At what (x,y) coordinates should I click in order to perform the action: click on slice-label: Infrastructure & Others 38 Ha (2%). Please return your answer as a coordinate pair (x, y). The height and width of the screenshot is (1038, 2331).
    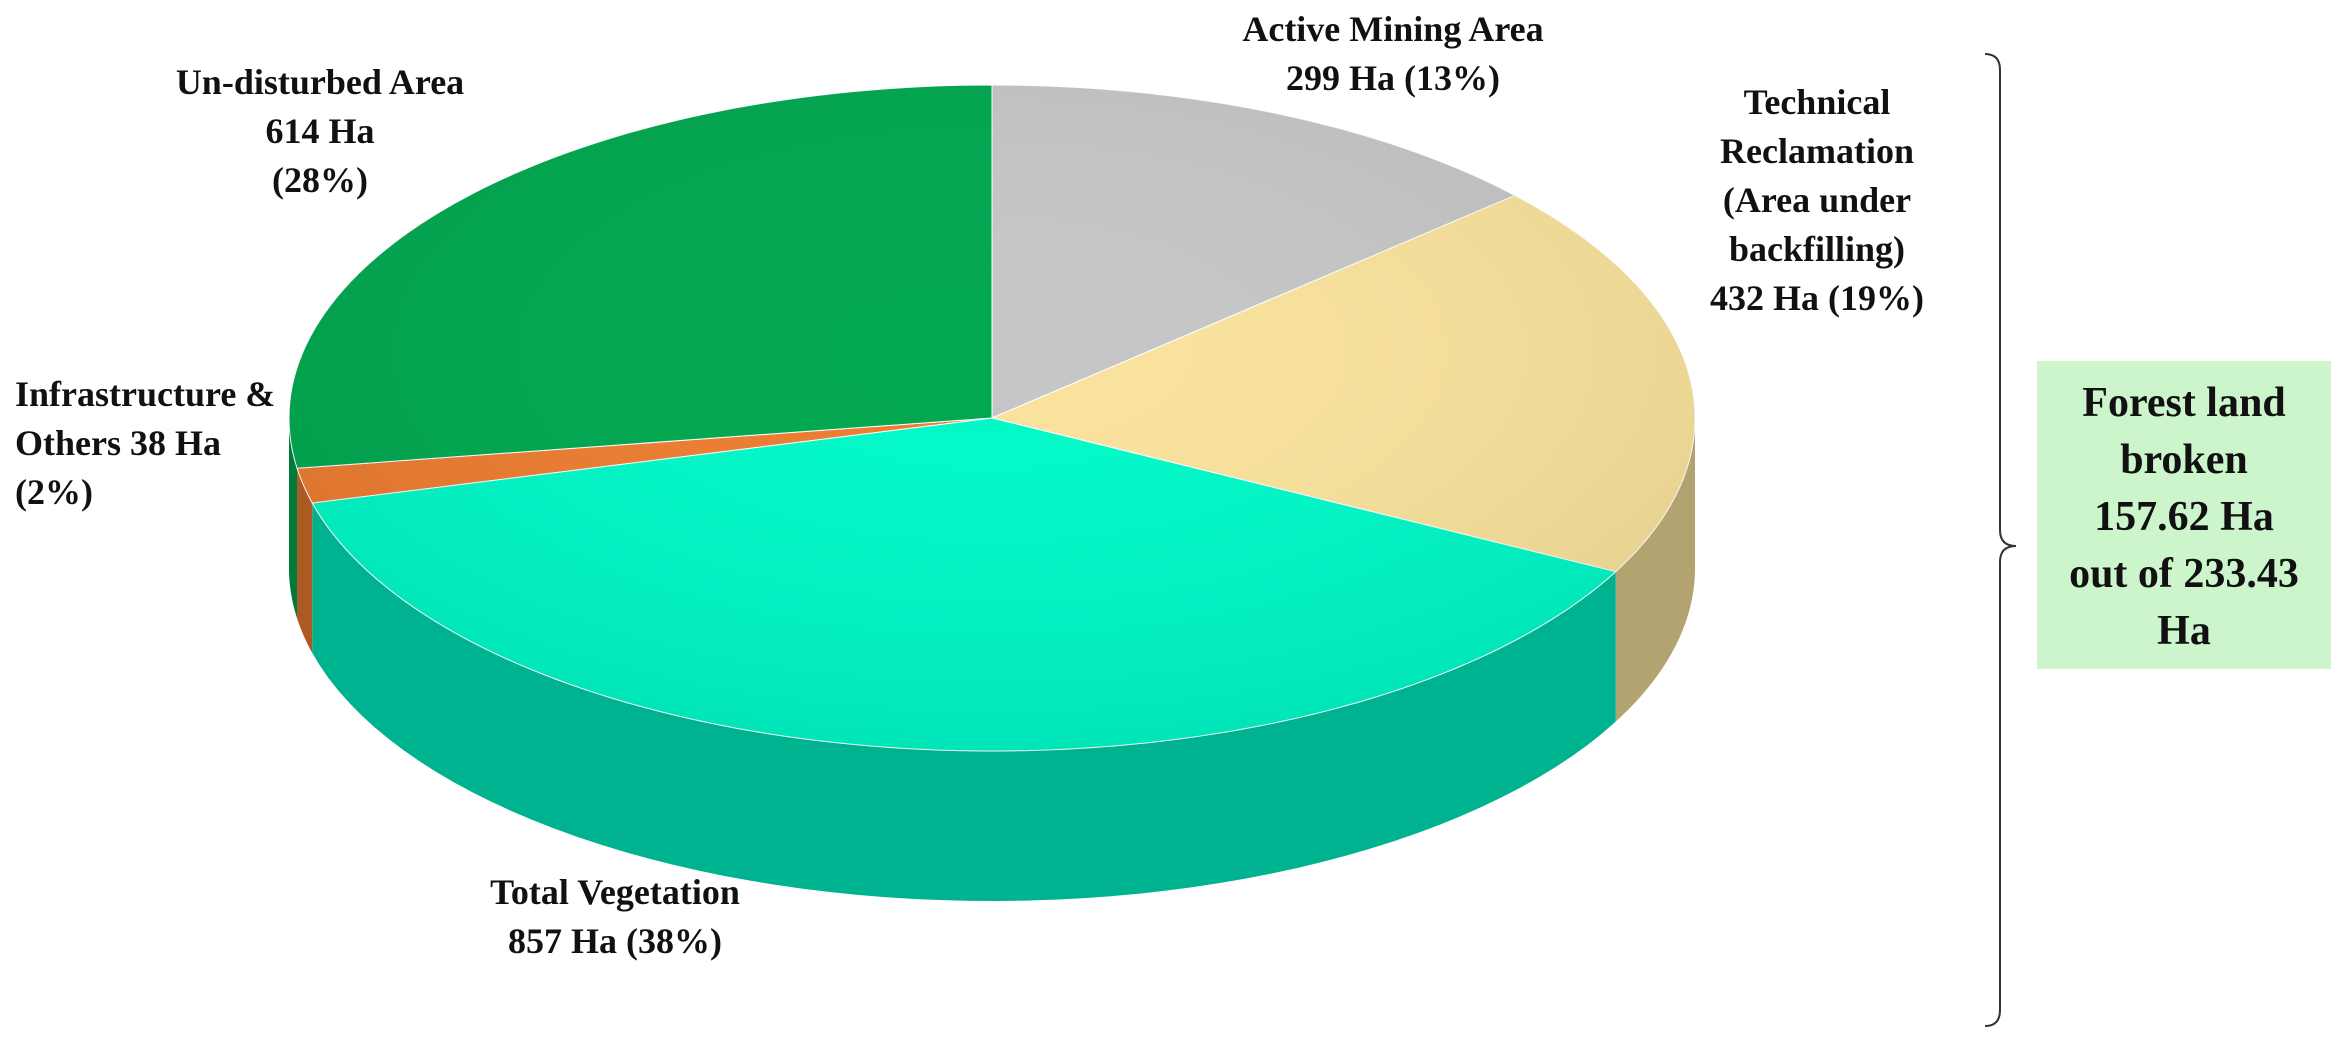
    Looking at the image, I should click on (160, 443).